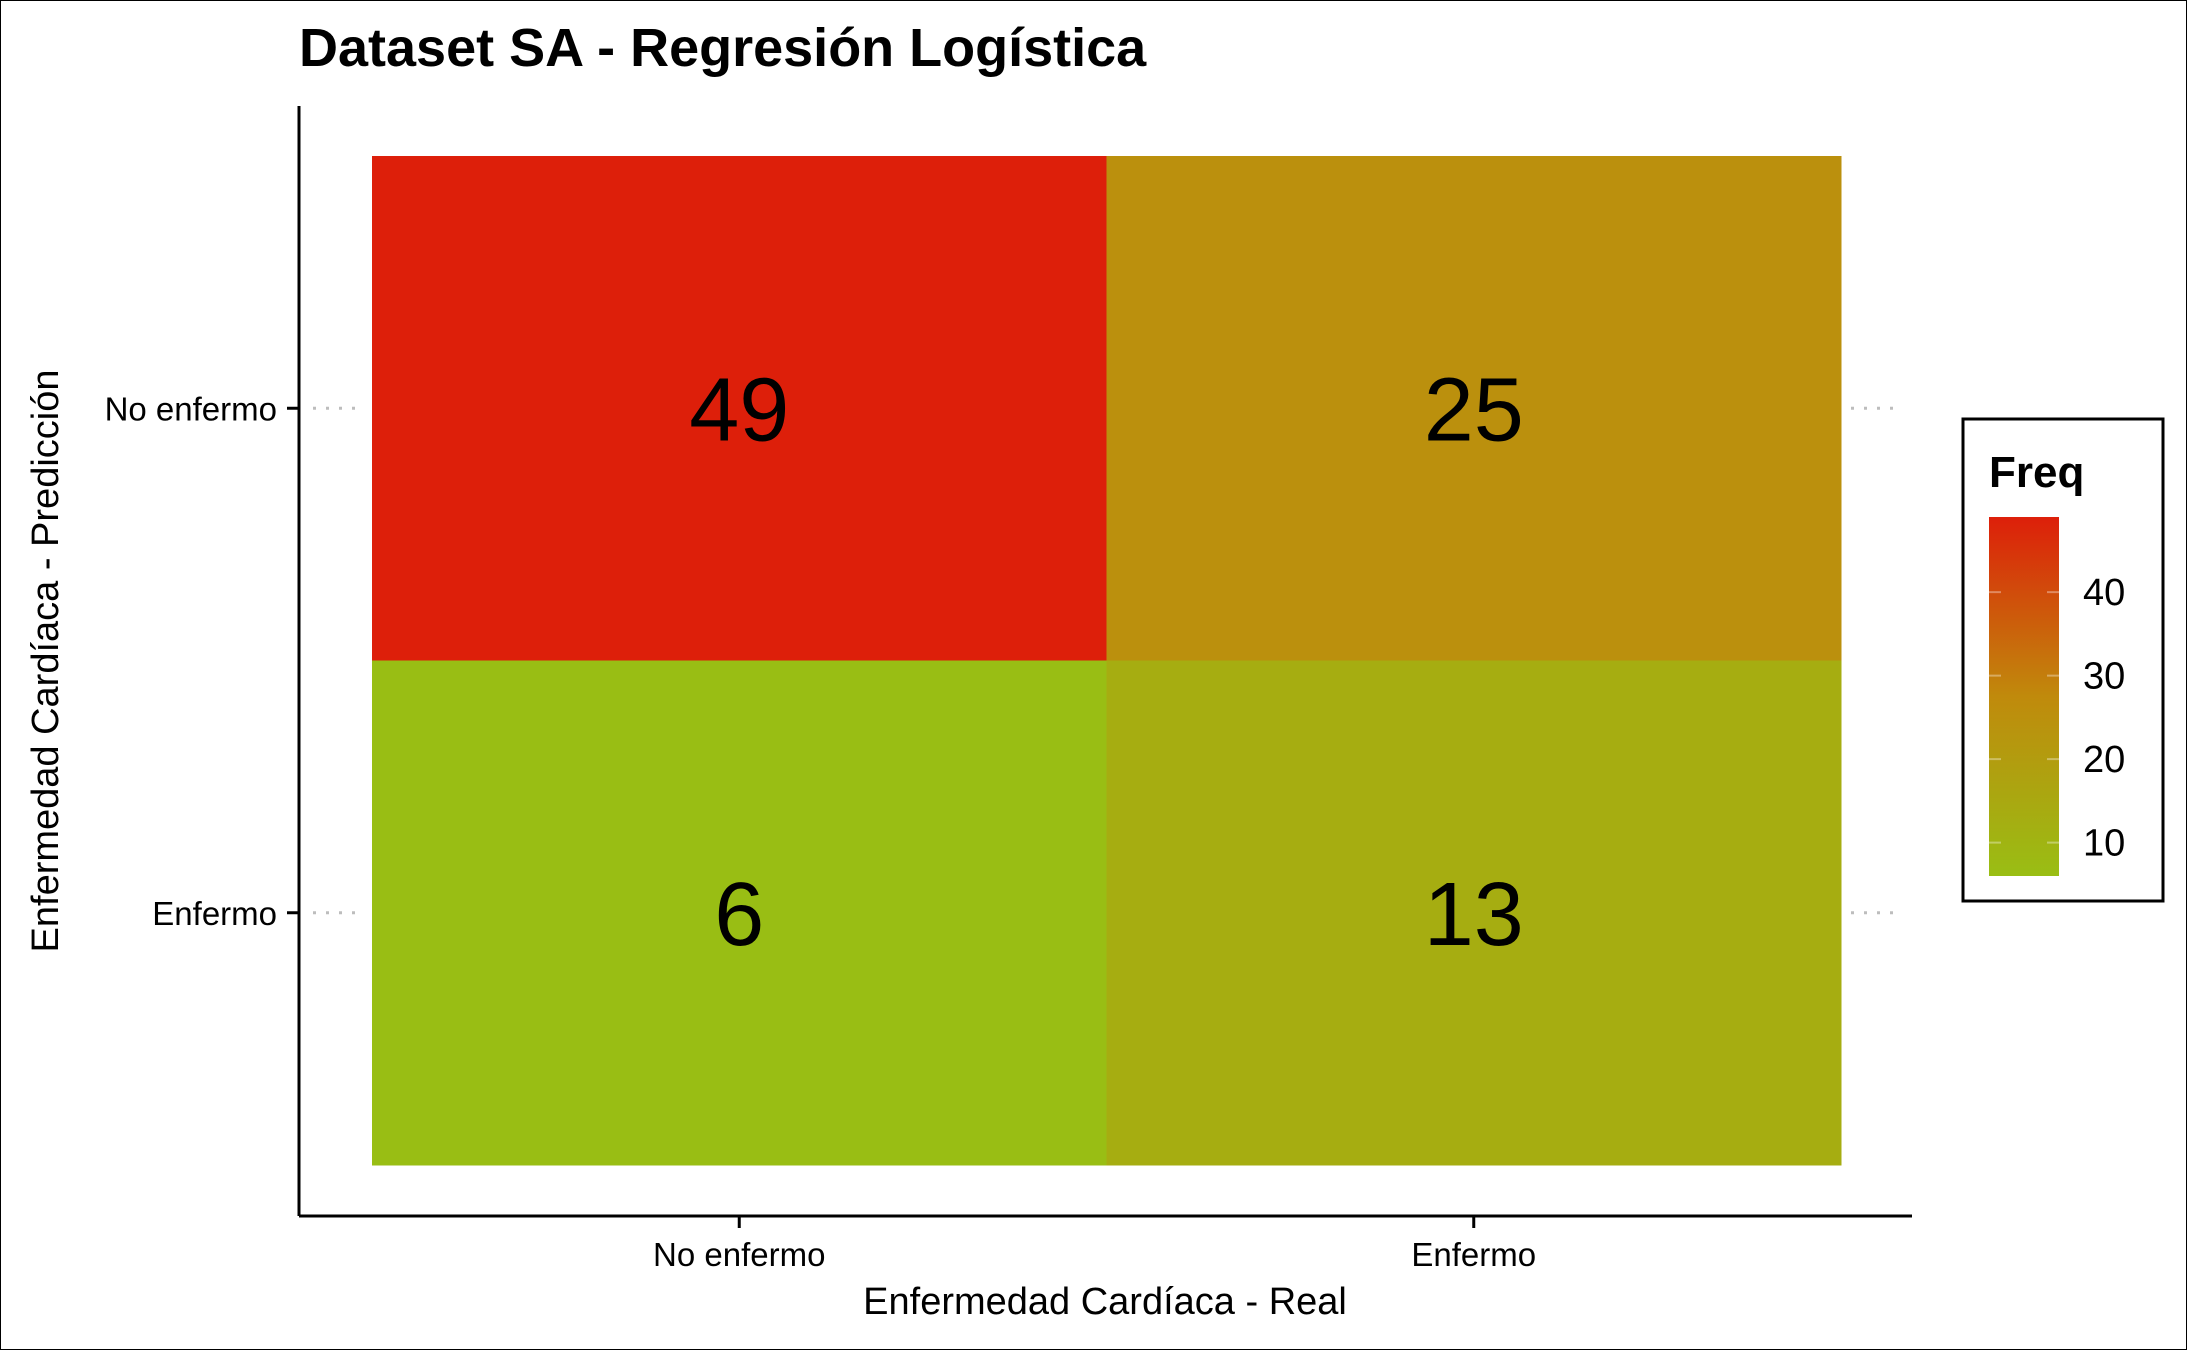 This screenshot has width=2187, height=1354. Describe the element at coordinates (2024, 696) in the screenshot. I see `legend-colorbar` at that location.